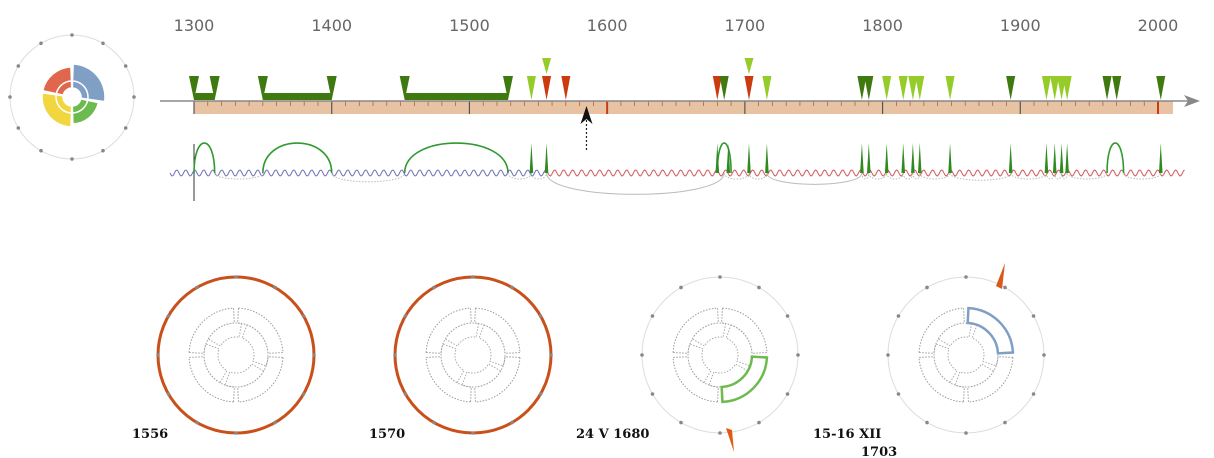 The height and width of the screenshot is (458, 1214). Describe the element at coordinates (150, 434) in the screenshot. I see `glyph-label-1556: 1556` at that location.